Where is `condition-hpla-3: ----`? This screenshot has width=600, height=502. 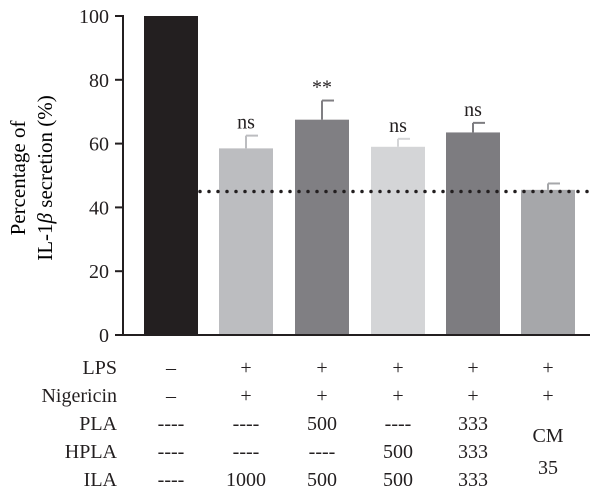 condition-hpla-3: ---- is located at coordinates (322, 452).